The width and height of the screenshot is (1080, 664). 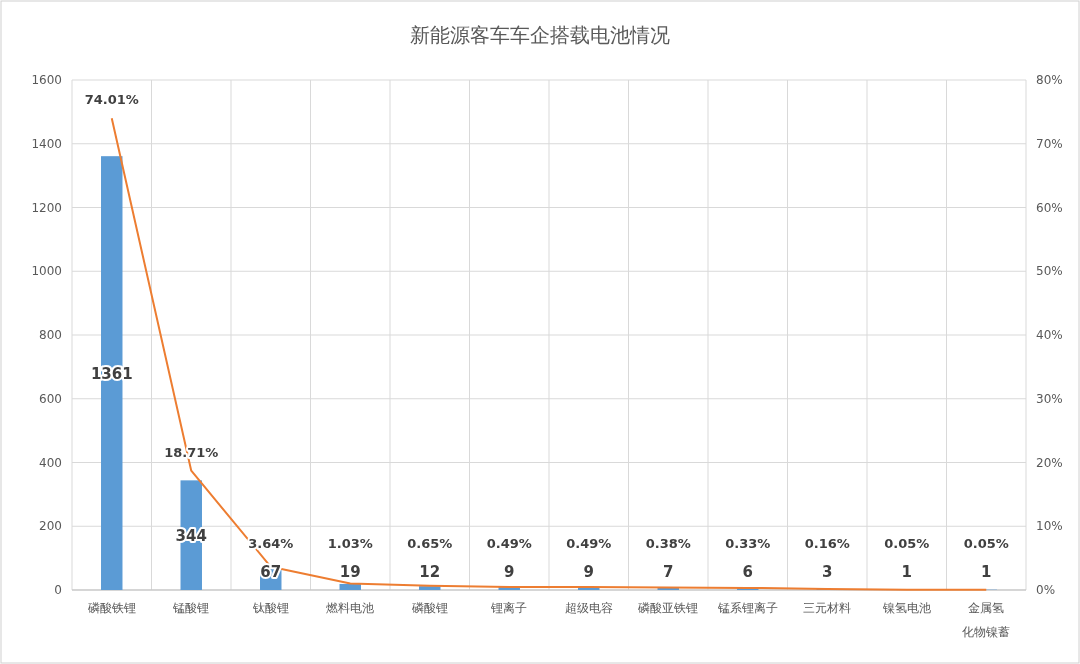 I want to click on y2-tick-label: 80%, so click(x=1049, y=80).